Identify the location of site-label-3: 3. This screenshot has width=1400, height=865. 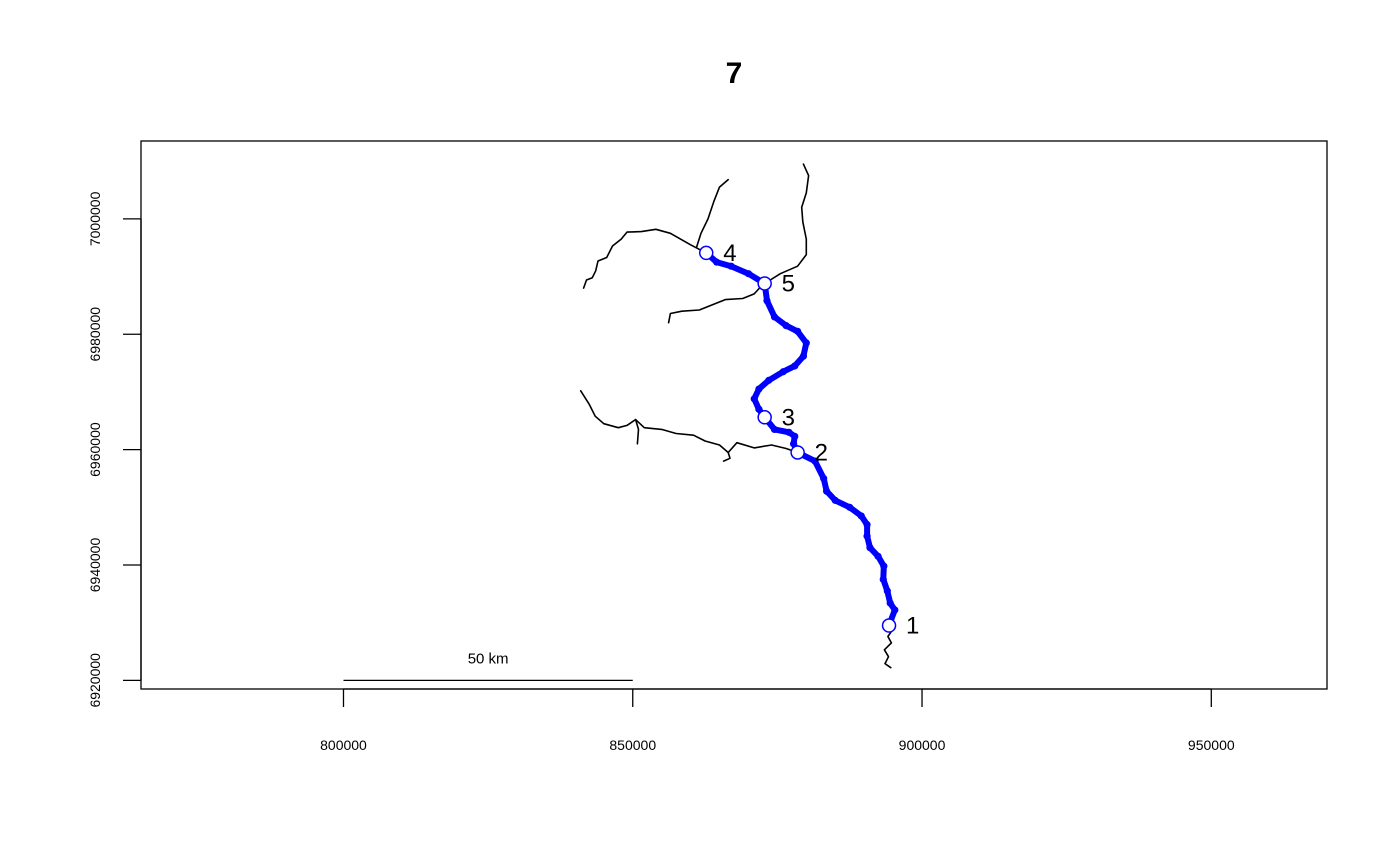
(788, 417).